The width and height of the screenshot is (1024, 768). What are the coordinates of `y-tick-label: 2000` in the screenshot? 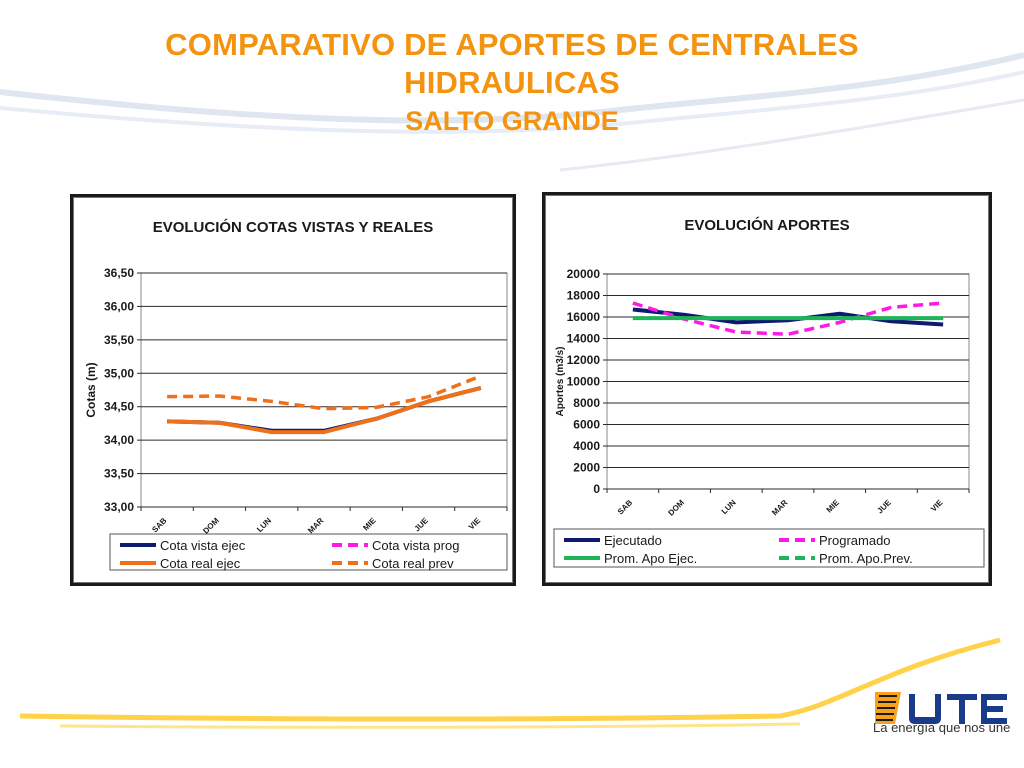 It's located at (586, 468).